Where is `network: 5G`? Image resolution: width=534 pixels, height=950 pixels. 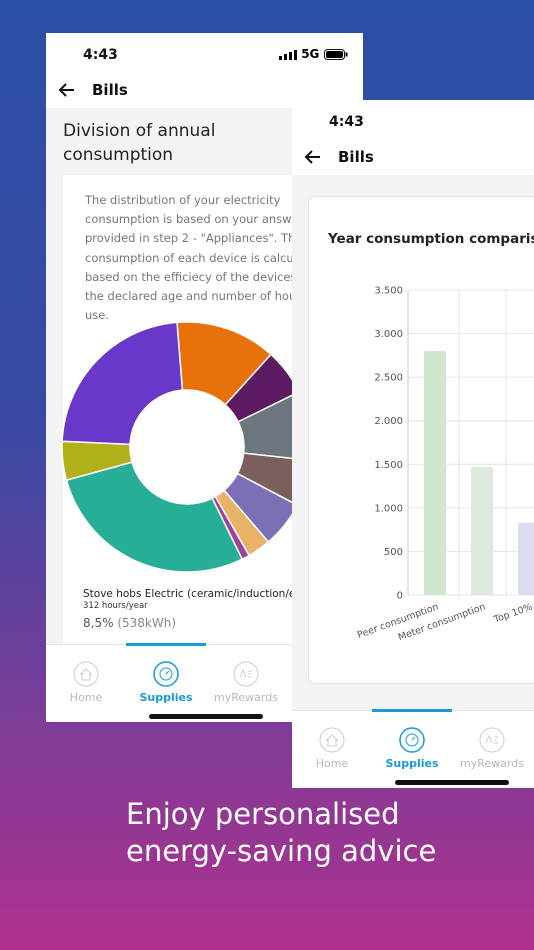 network: 5G is located at coordinates (313, 54).